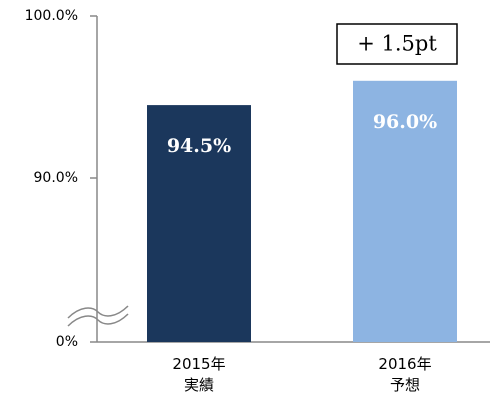 The height and width of the screenshot is (406, 496). Describe the element at coordinates (51, 16) in the screenshot. I see `y-tick-label: 100.0%` at that location.